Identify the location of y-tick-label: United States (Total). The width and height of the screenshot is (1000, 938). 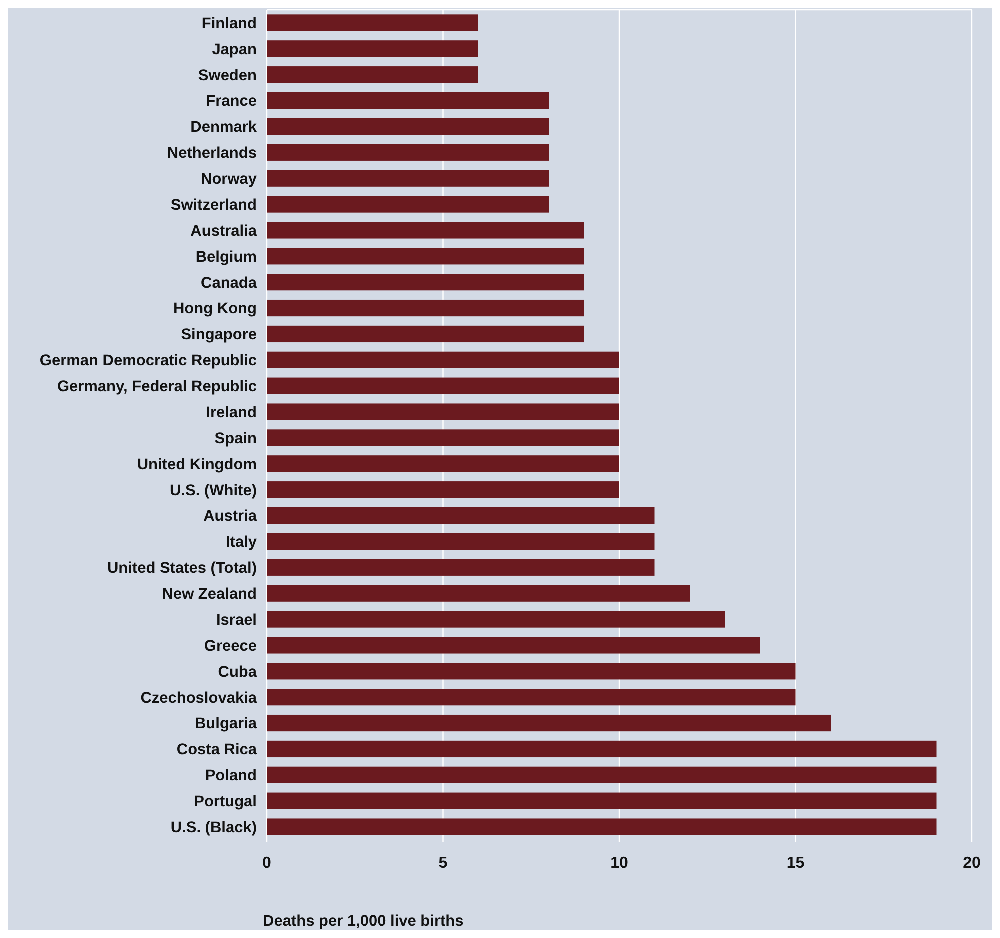
(182, 569).